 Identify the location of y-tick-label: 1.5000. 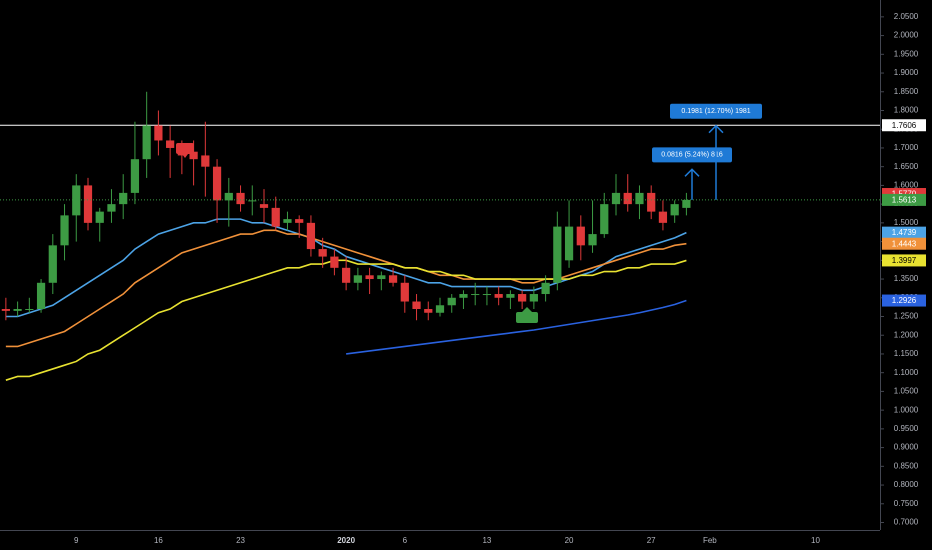
(906, 222).